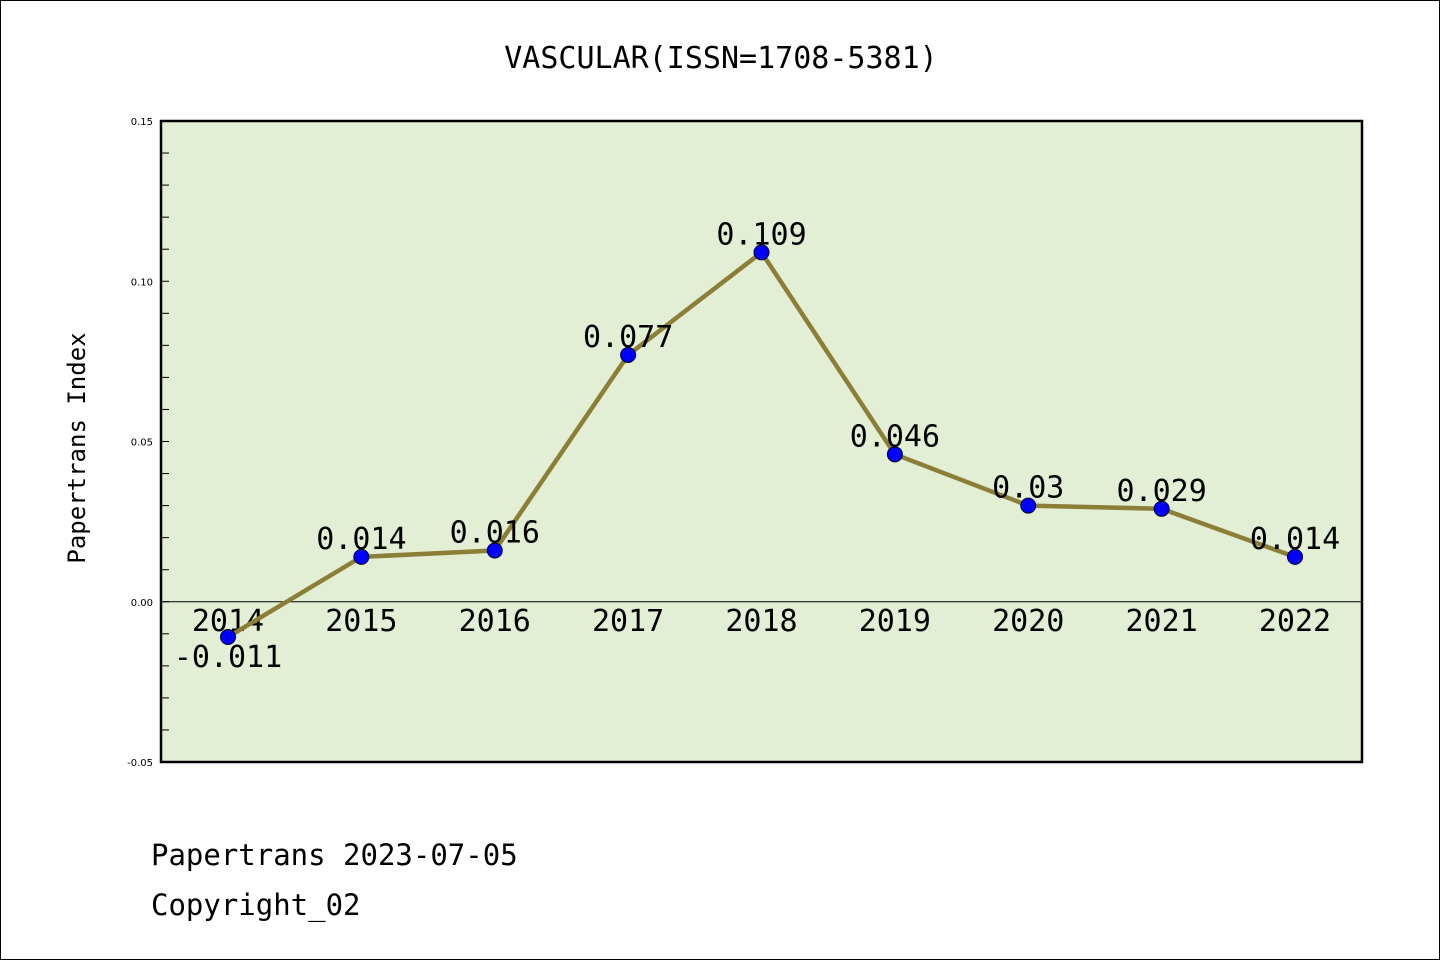 The height and width of the screenshot is (961, 1440). I want to click on y-tick-label: 0.10, so click(142, 282).